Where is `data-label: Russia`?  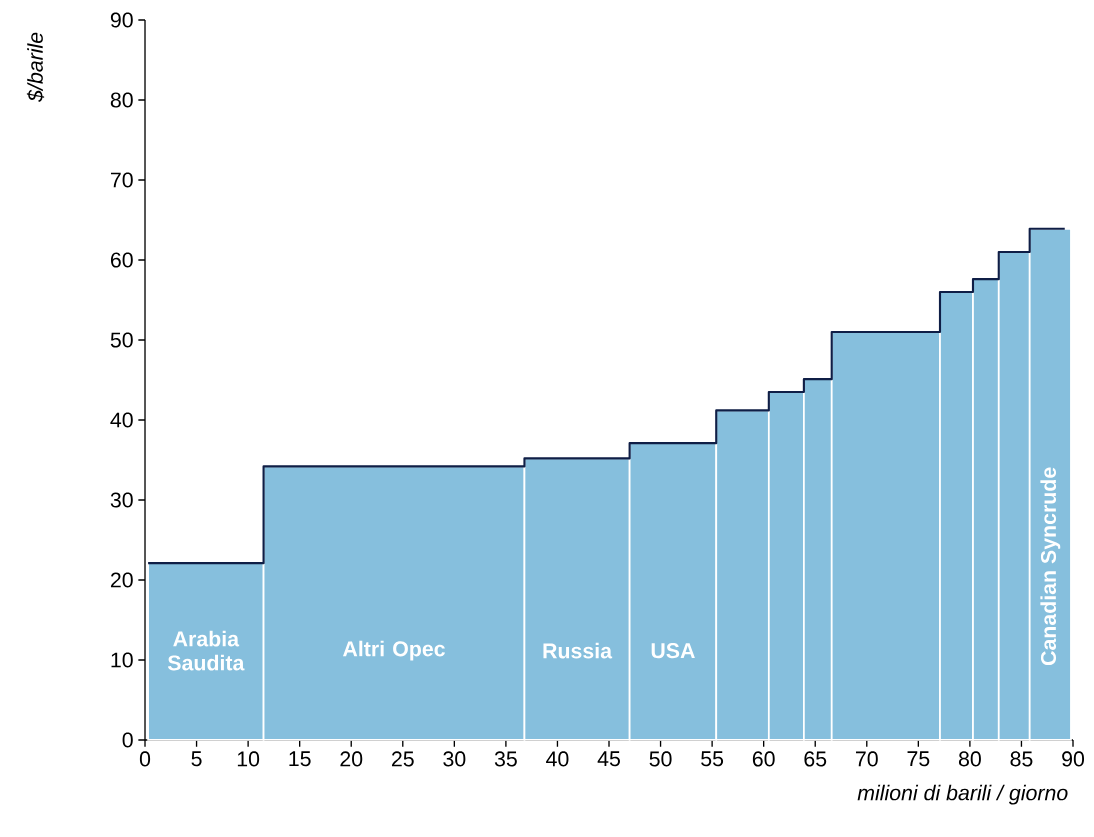 data-label: Russia is located at coordinates (578, 650).